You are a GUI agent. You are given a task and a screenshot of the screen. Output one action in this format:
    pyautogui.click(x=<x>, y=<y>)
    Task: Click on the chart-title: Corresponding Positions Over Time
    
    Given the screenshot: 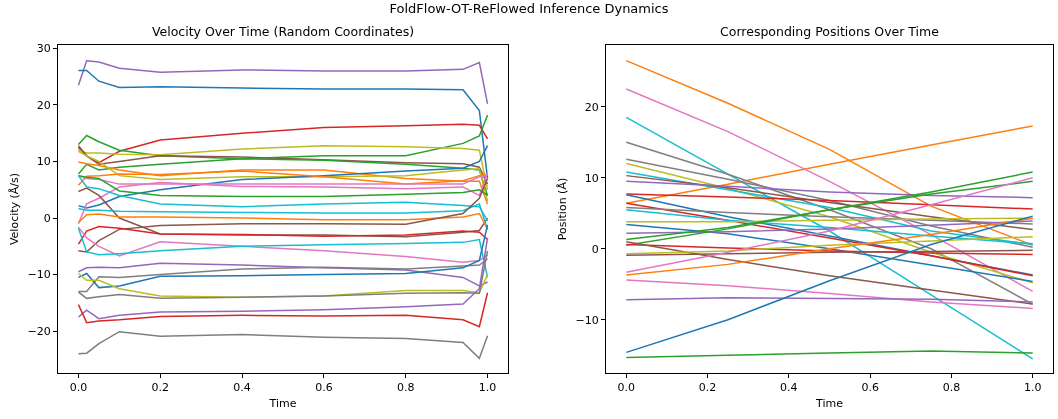 What is the action you would take?
    pyautogui.click(x=830, y=31)
    